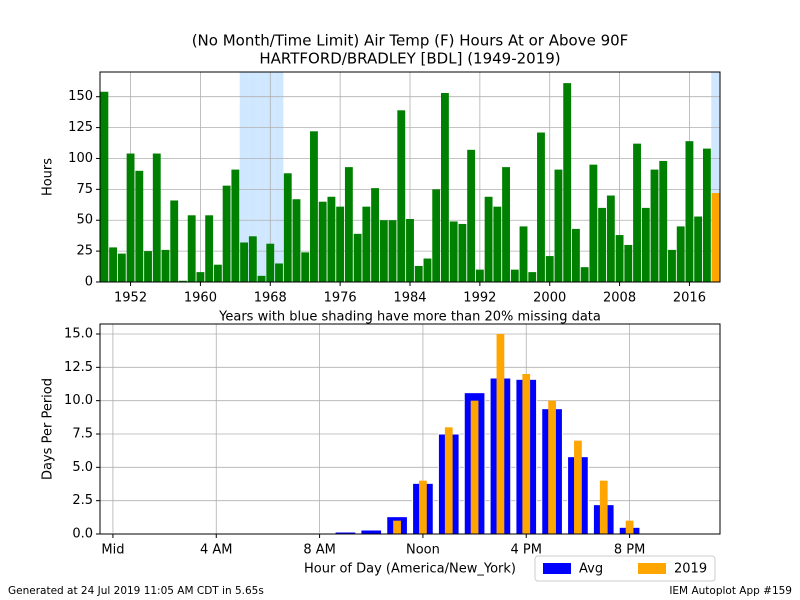 The image size is (800, 600). I want to click on x-tick-label: 4 PM, so click(526, 550).